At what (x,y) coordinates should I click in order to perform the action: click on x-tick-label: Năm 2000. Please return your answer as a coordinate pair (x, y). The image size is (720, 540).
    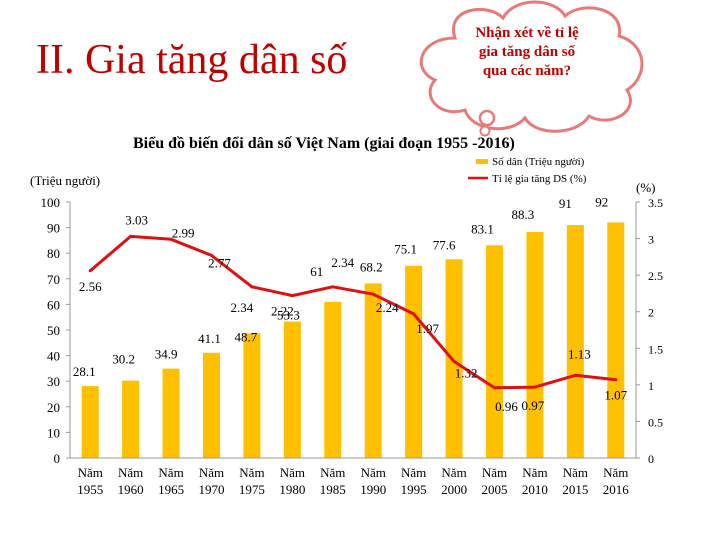
    Looking at the image, I should click on (454, 481).